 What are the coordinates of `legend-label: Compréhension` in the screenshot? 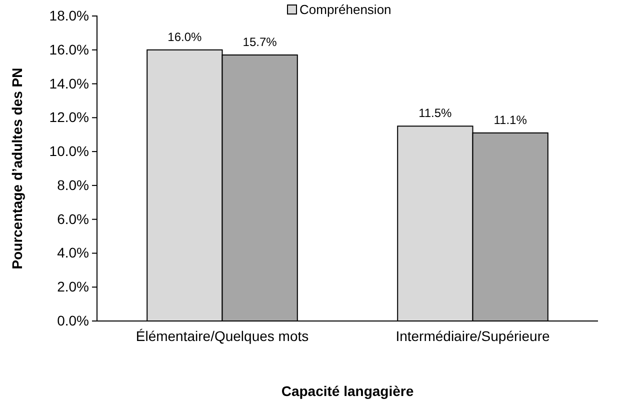 It's located at (346, 9).